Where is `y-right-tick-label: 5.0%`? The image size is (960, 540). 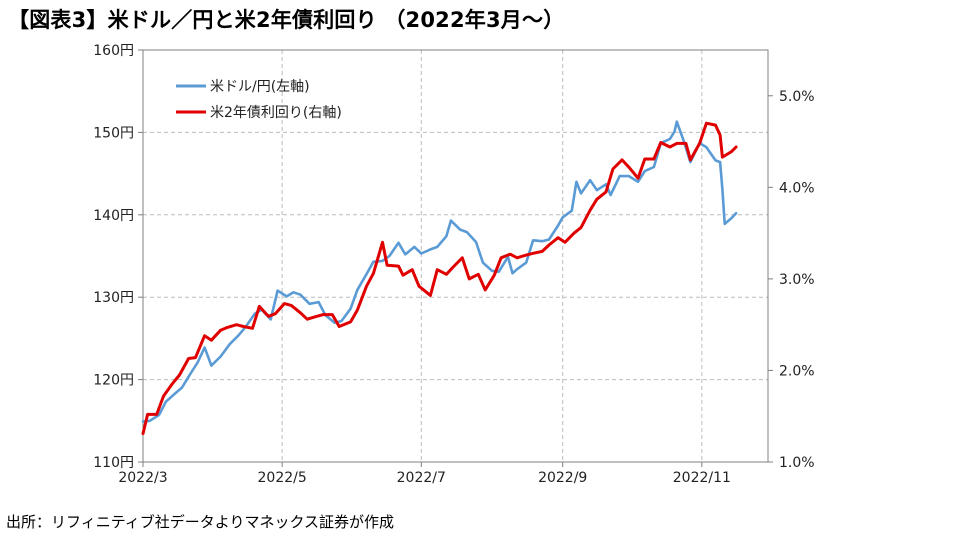
y-right-tick-label: 5.0% is located at coordinates (797, 97).